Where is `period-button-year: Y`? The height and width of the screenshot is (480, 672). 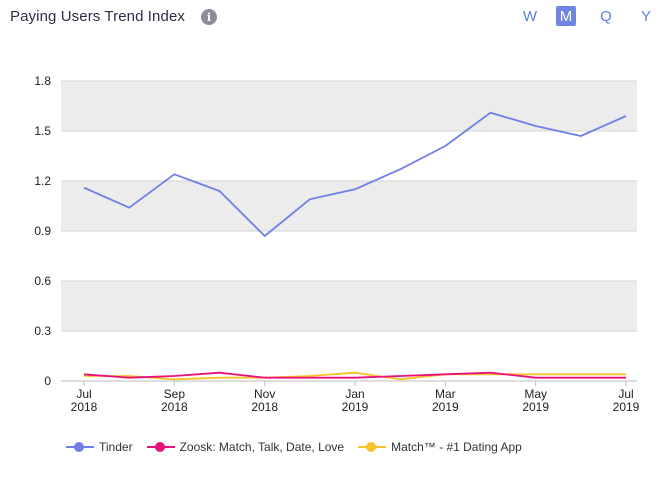 period-button-year: Y is located at coordinates (645, 16).